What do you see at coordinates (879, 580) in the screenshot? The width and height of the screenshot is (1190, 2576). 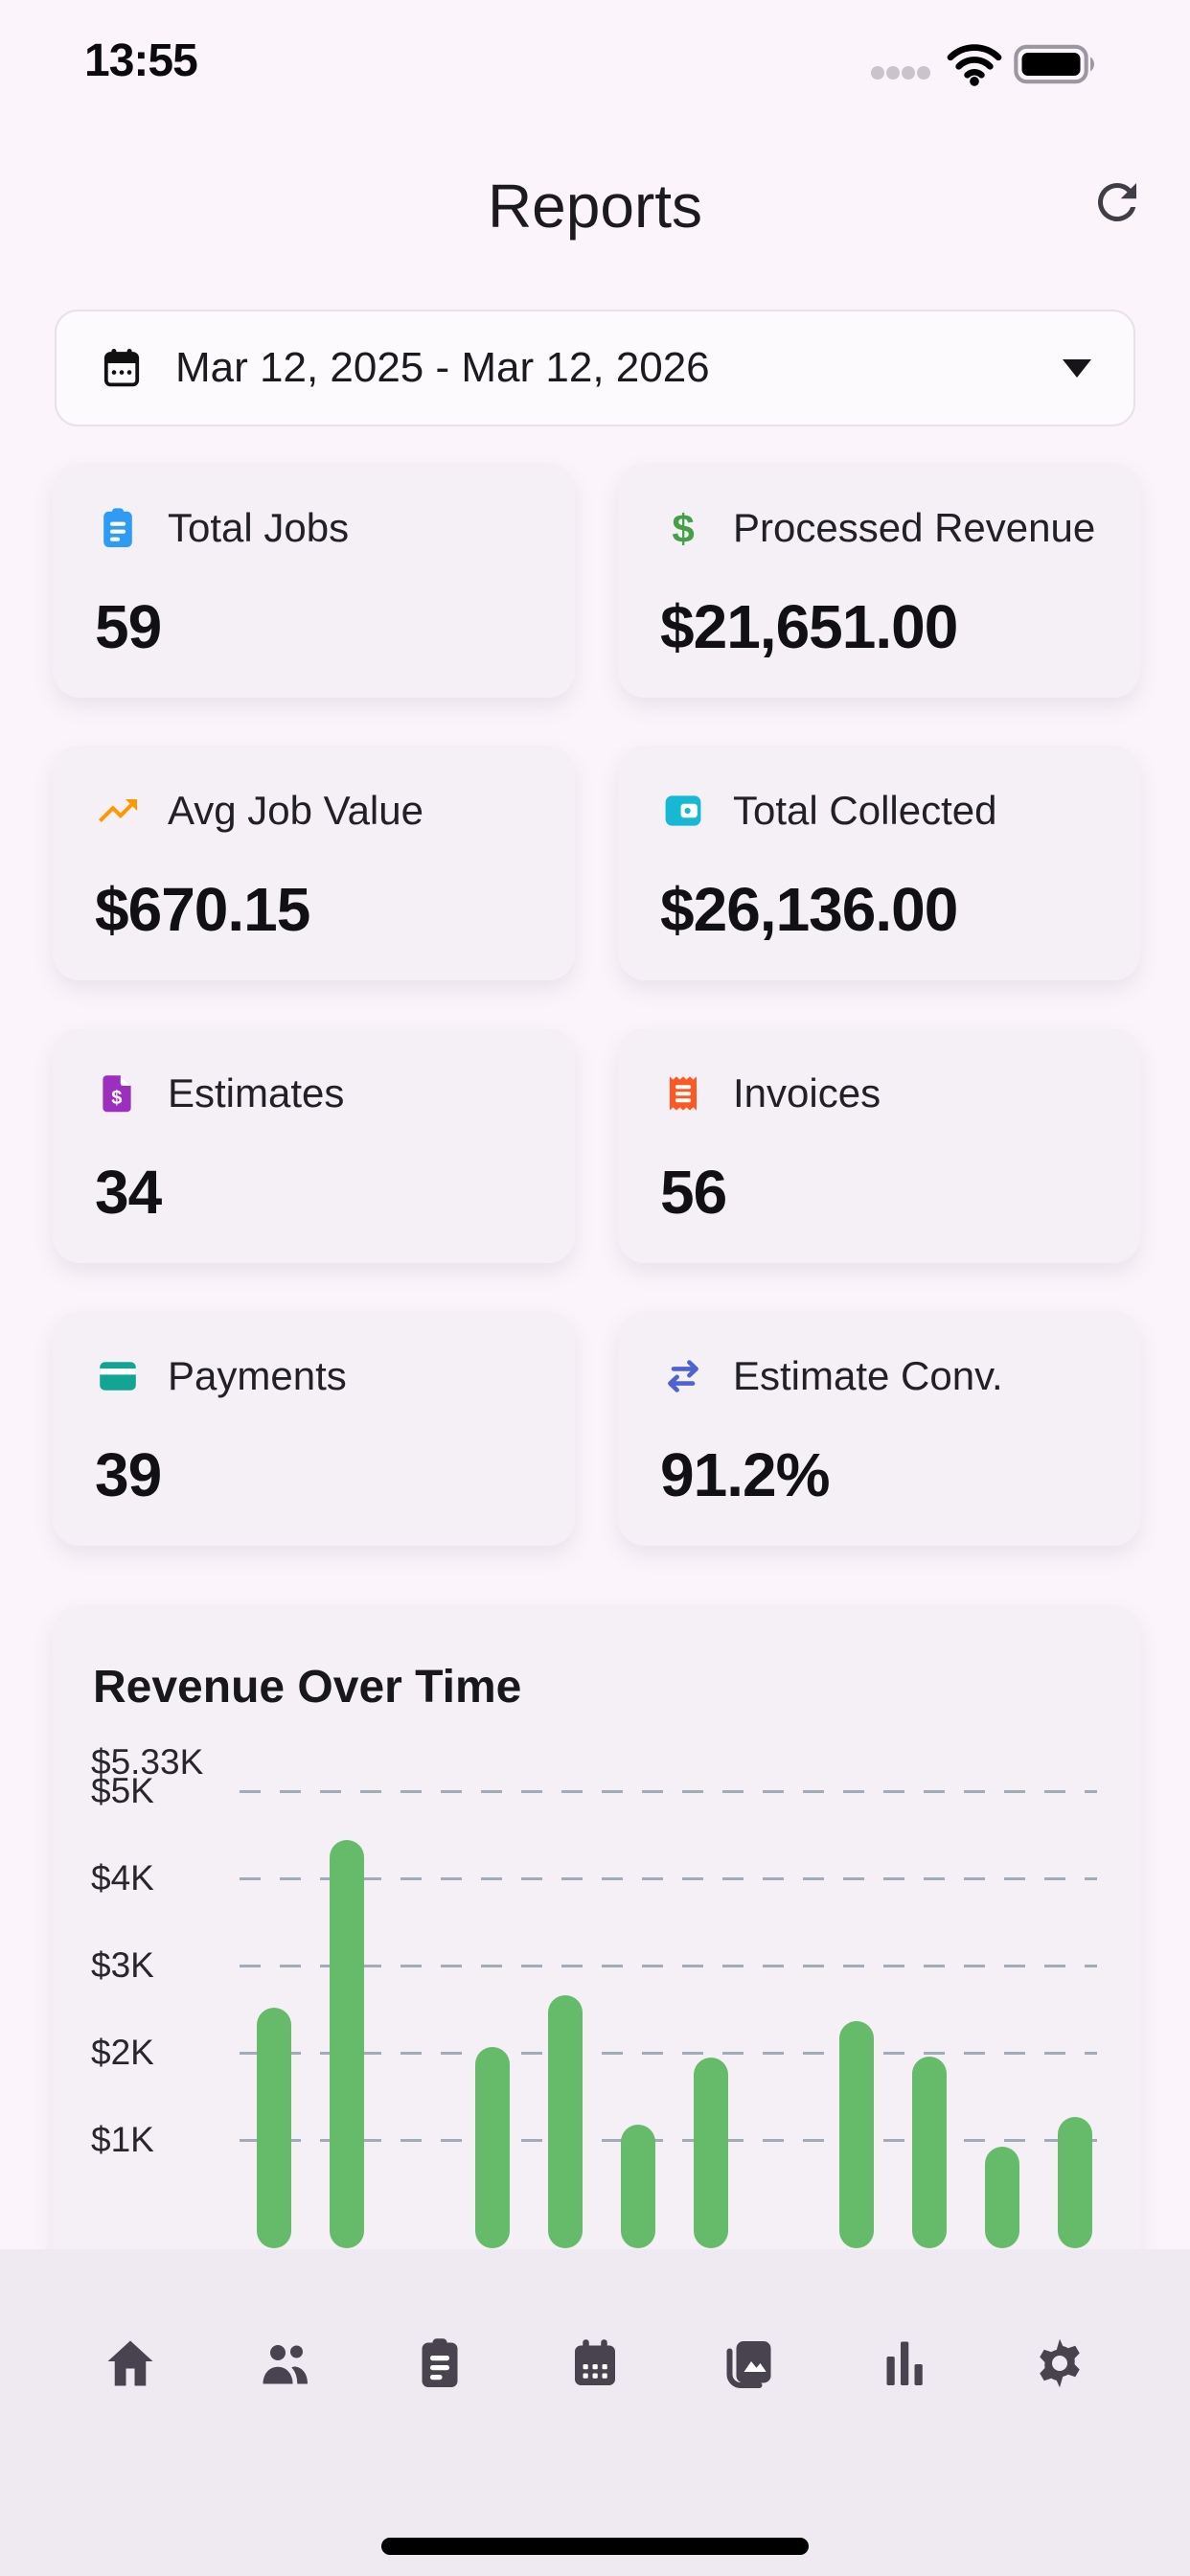 I see `stat-card-processed-revenue: $ Processed Revenue $21,651.00` at bounding box center [879, 580].